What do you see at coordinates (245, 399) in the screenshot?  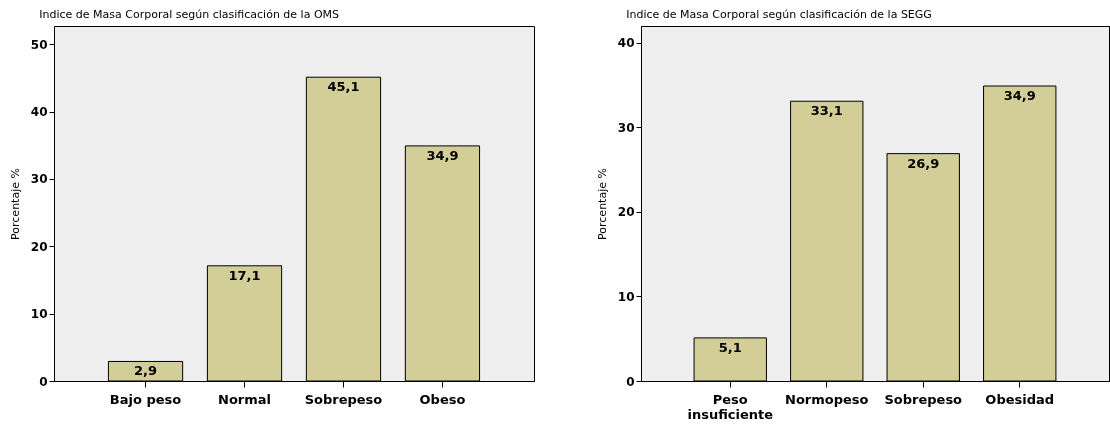 I see `x-tick-label: Normal` at bounding box center [245, 399].